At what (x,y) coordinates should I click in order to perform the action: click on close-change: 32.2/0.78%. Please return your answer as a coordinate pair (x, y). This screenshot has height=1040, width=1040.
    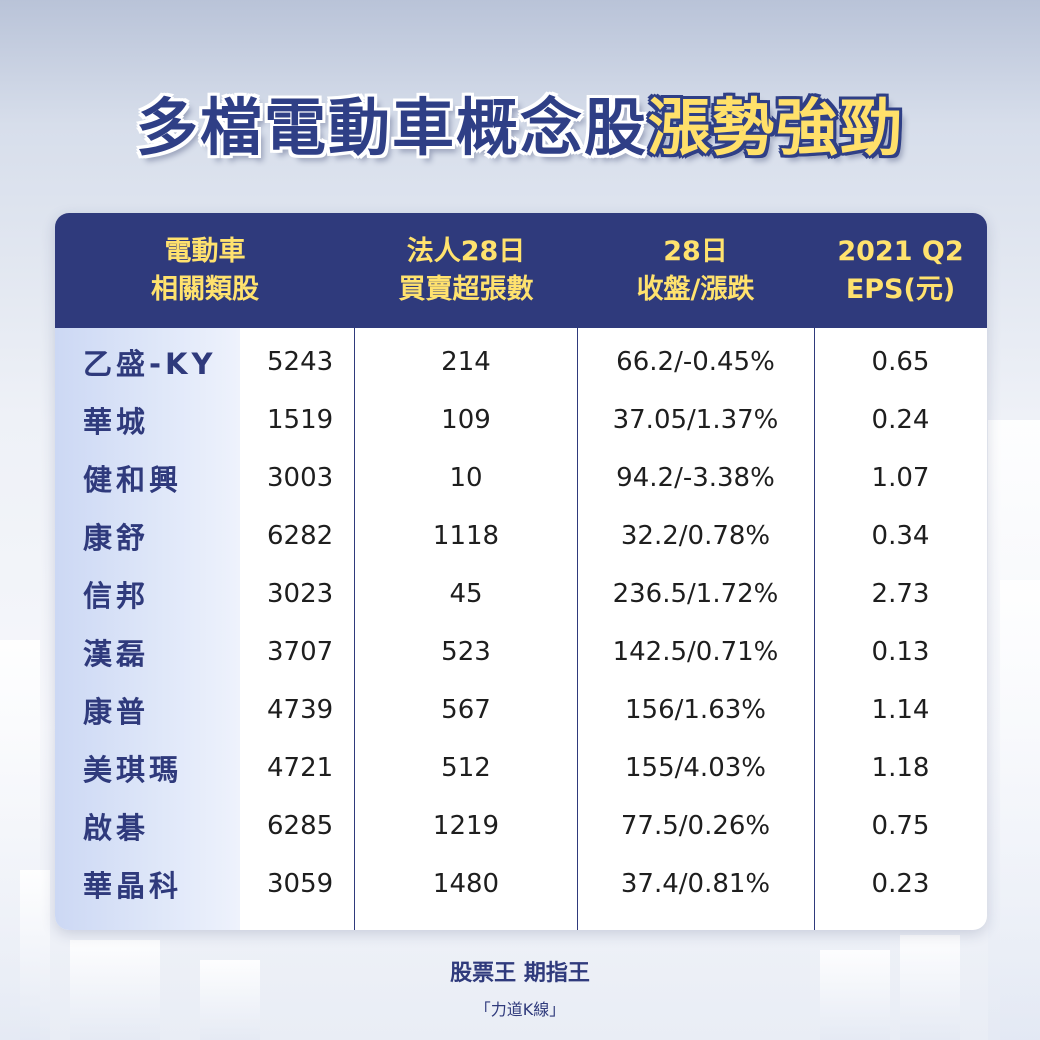
    Looking at the image, I should click on (695, 536).